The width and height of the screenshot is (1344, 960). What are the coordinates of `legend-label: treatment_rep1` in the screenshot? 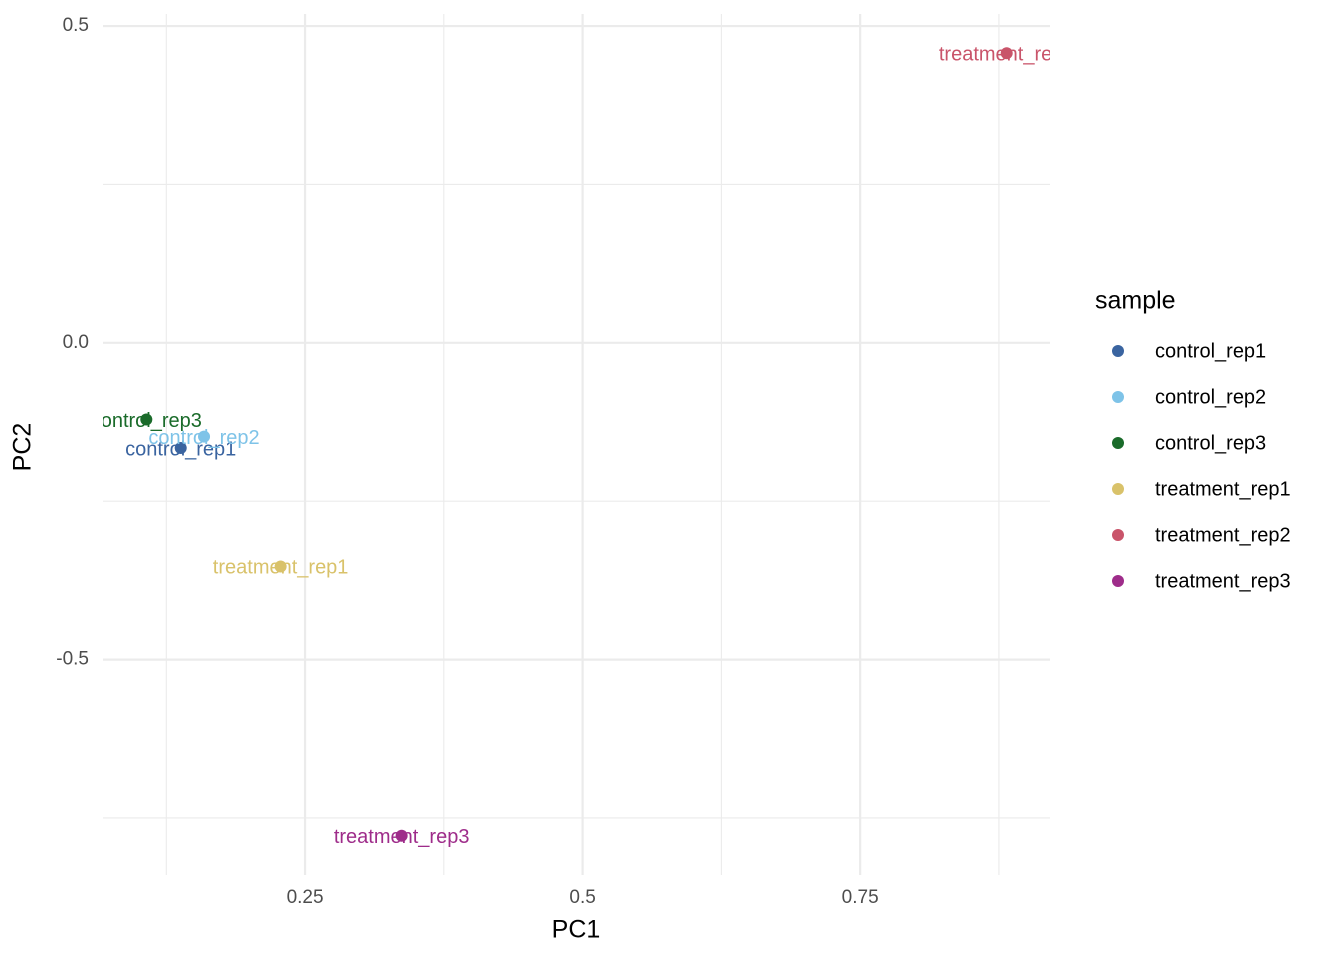 It's located at (1223, 489).